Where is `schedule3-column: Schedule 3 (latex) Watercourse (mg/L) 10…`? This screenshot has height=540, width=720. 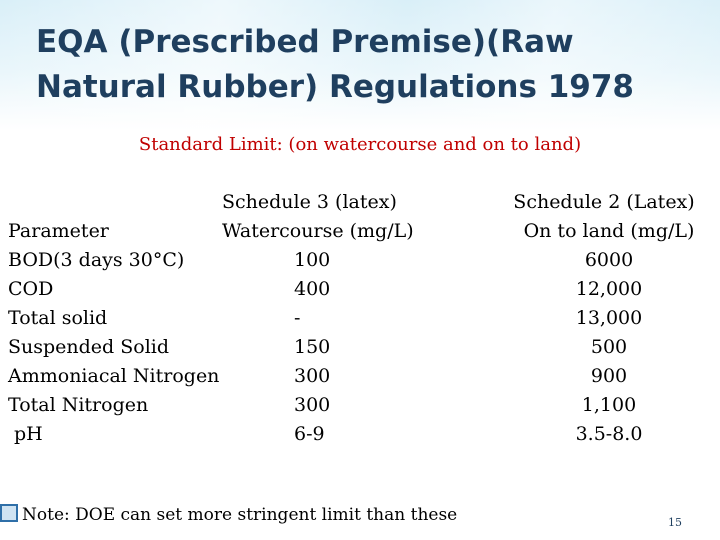 schedule3-column: Schedule 3 (latex) Watercourse (mg/L) 10… is located at coordinates (318, 318).